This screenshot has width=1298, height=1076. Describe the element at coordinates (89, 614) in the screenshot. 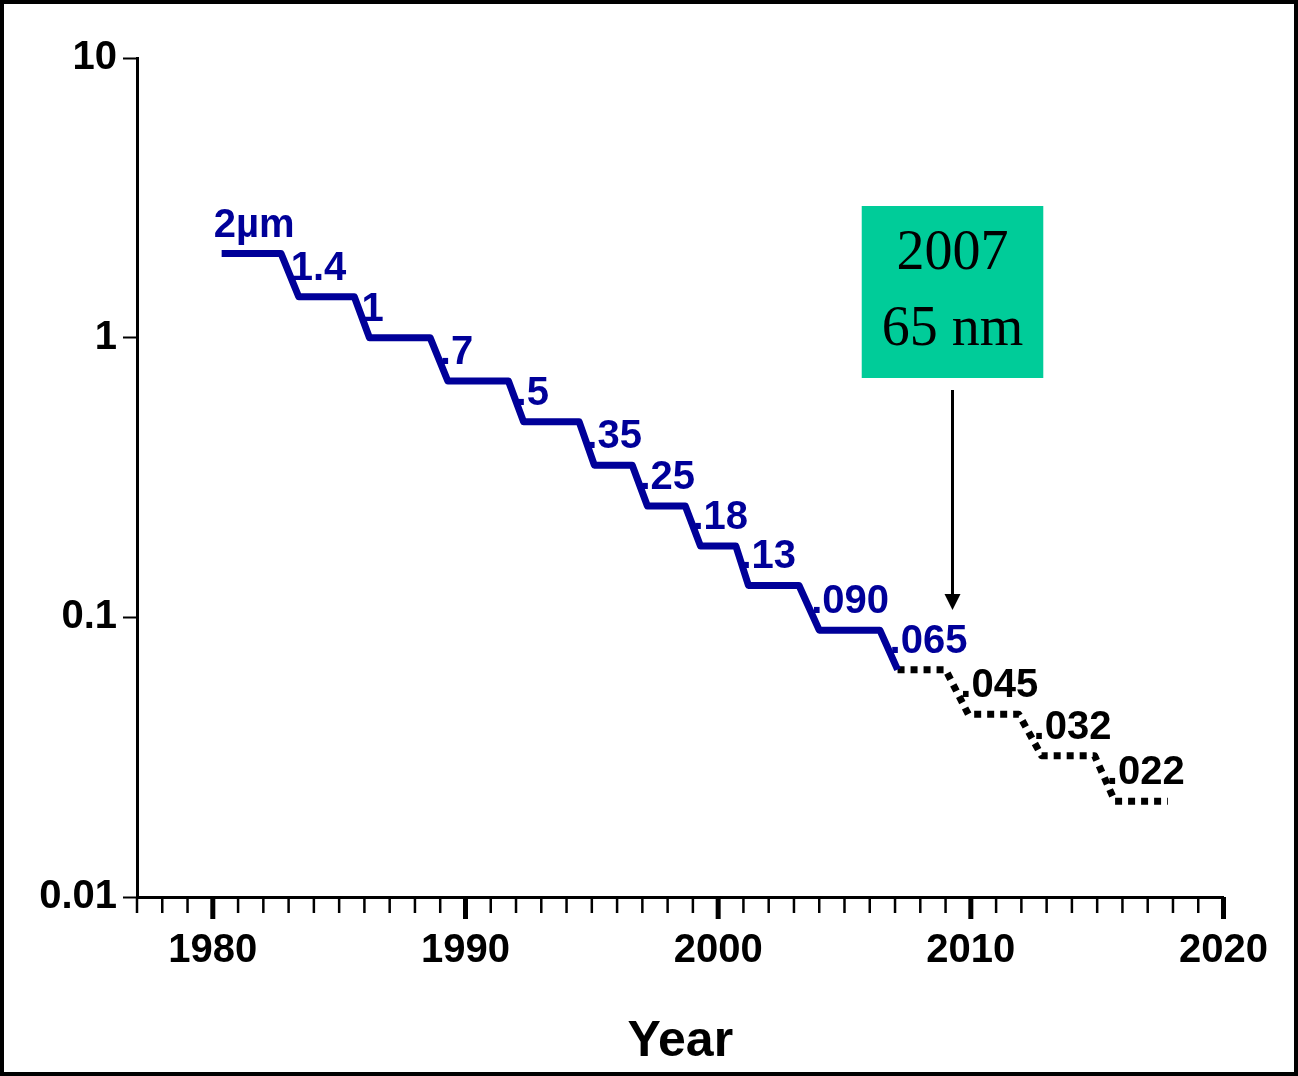

I see `y-tick-label: 0.1` at that location.